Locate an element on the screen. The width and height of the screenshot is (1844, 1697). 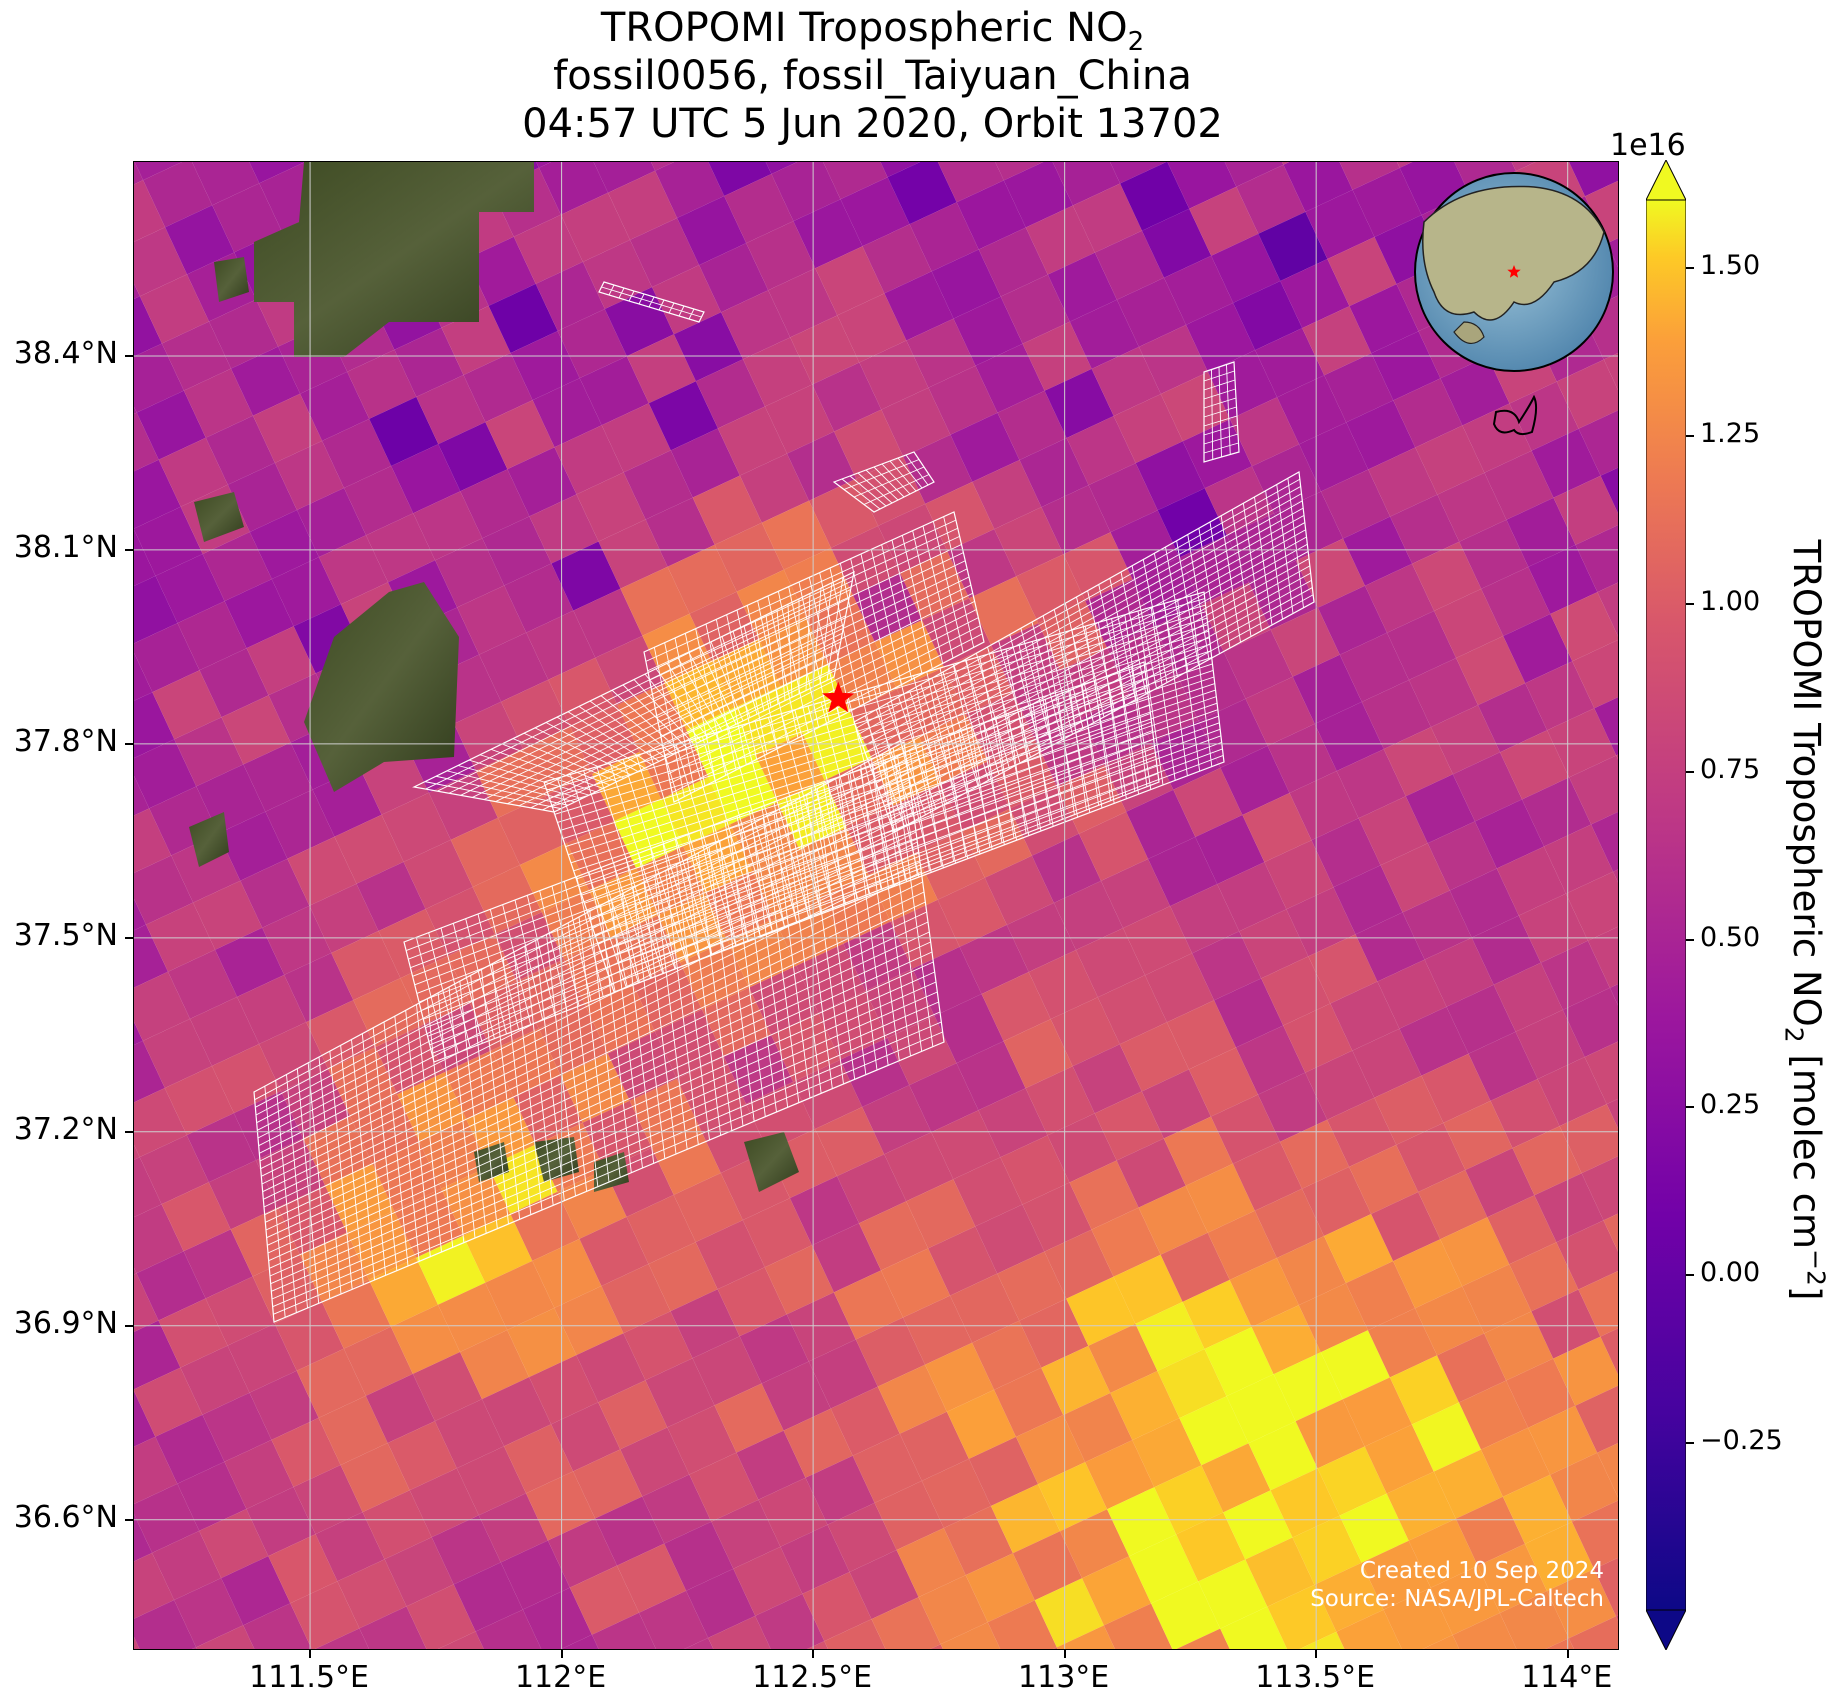
lon-tick-mark is located at coordinates (1567, 1654).